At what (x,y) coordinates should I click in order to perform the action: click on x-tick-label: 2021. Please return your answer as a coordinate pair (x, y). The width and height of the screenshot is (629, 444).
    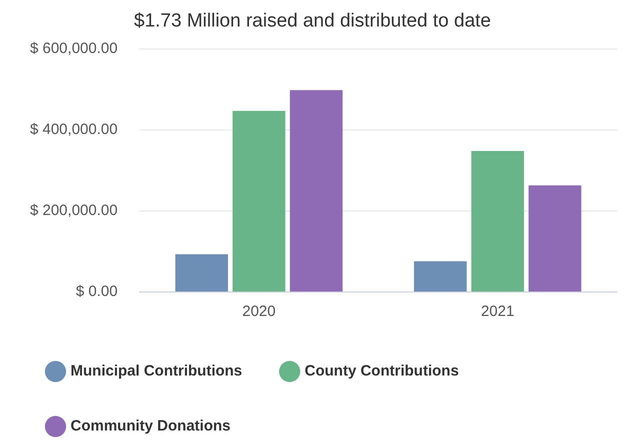
    Looking at the image, I should click on (497, 311).